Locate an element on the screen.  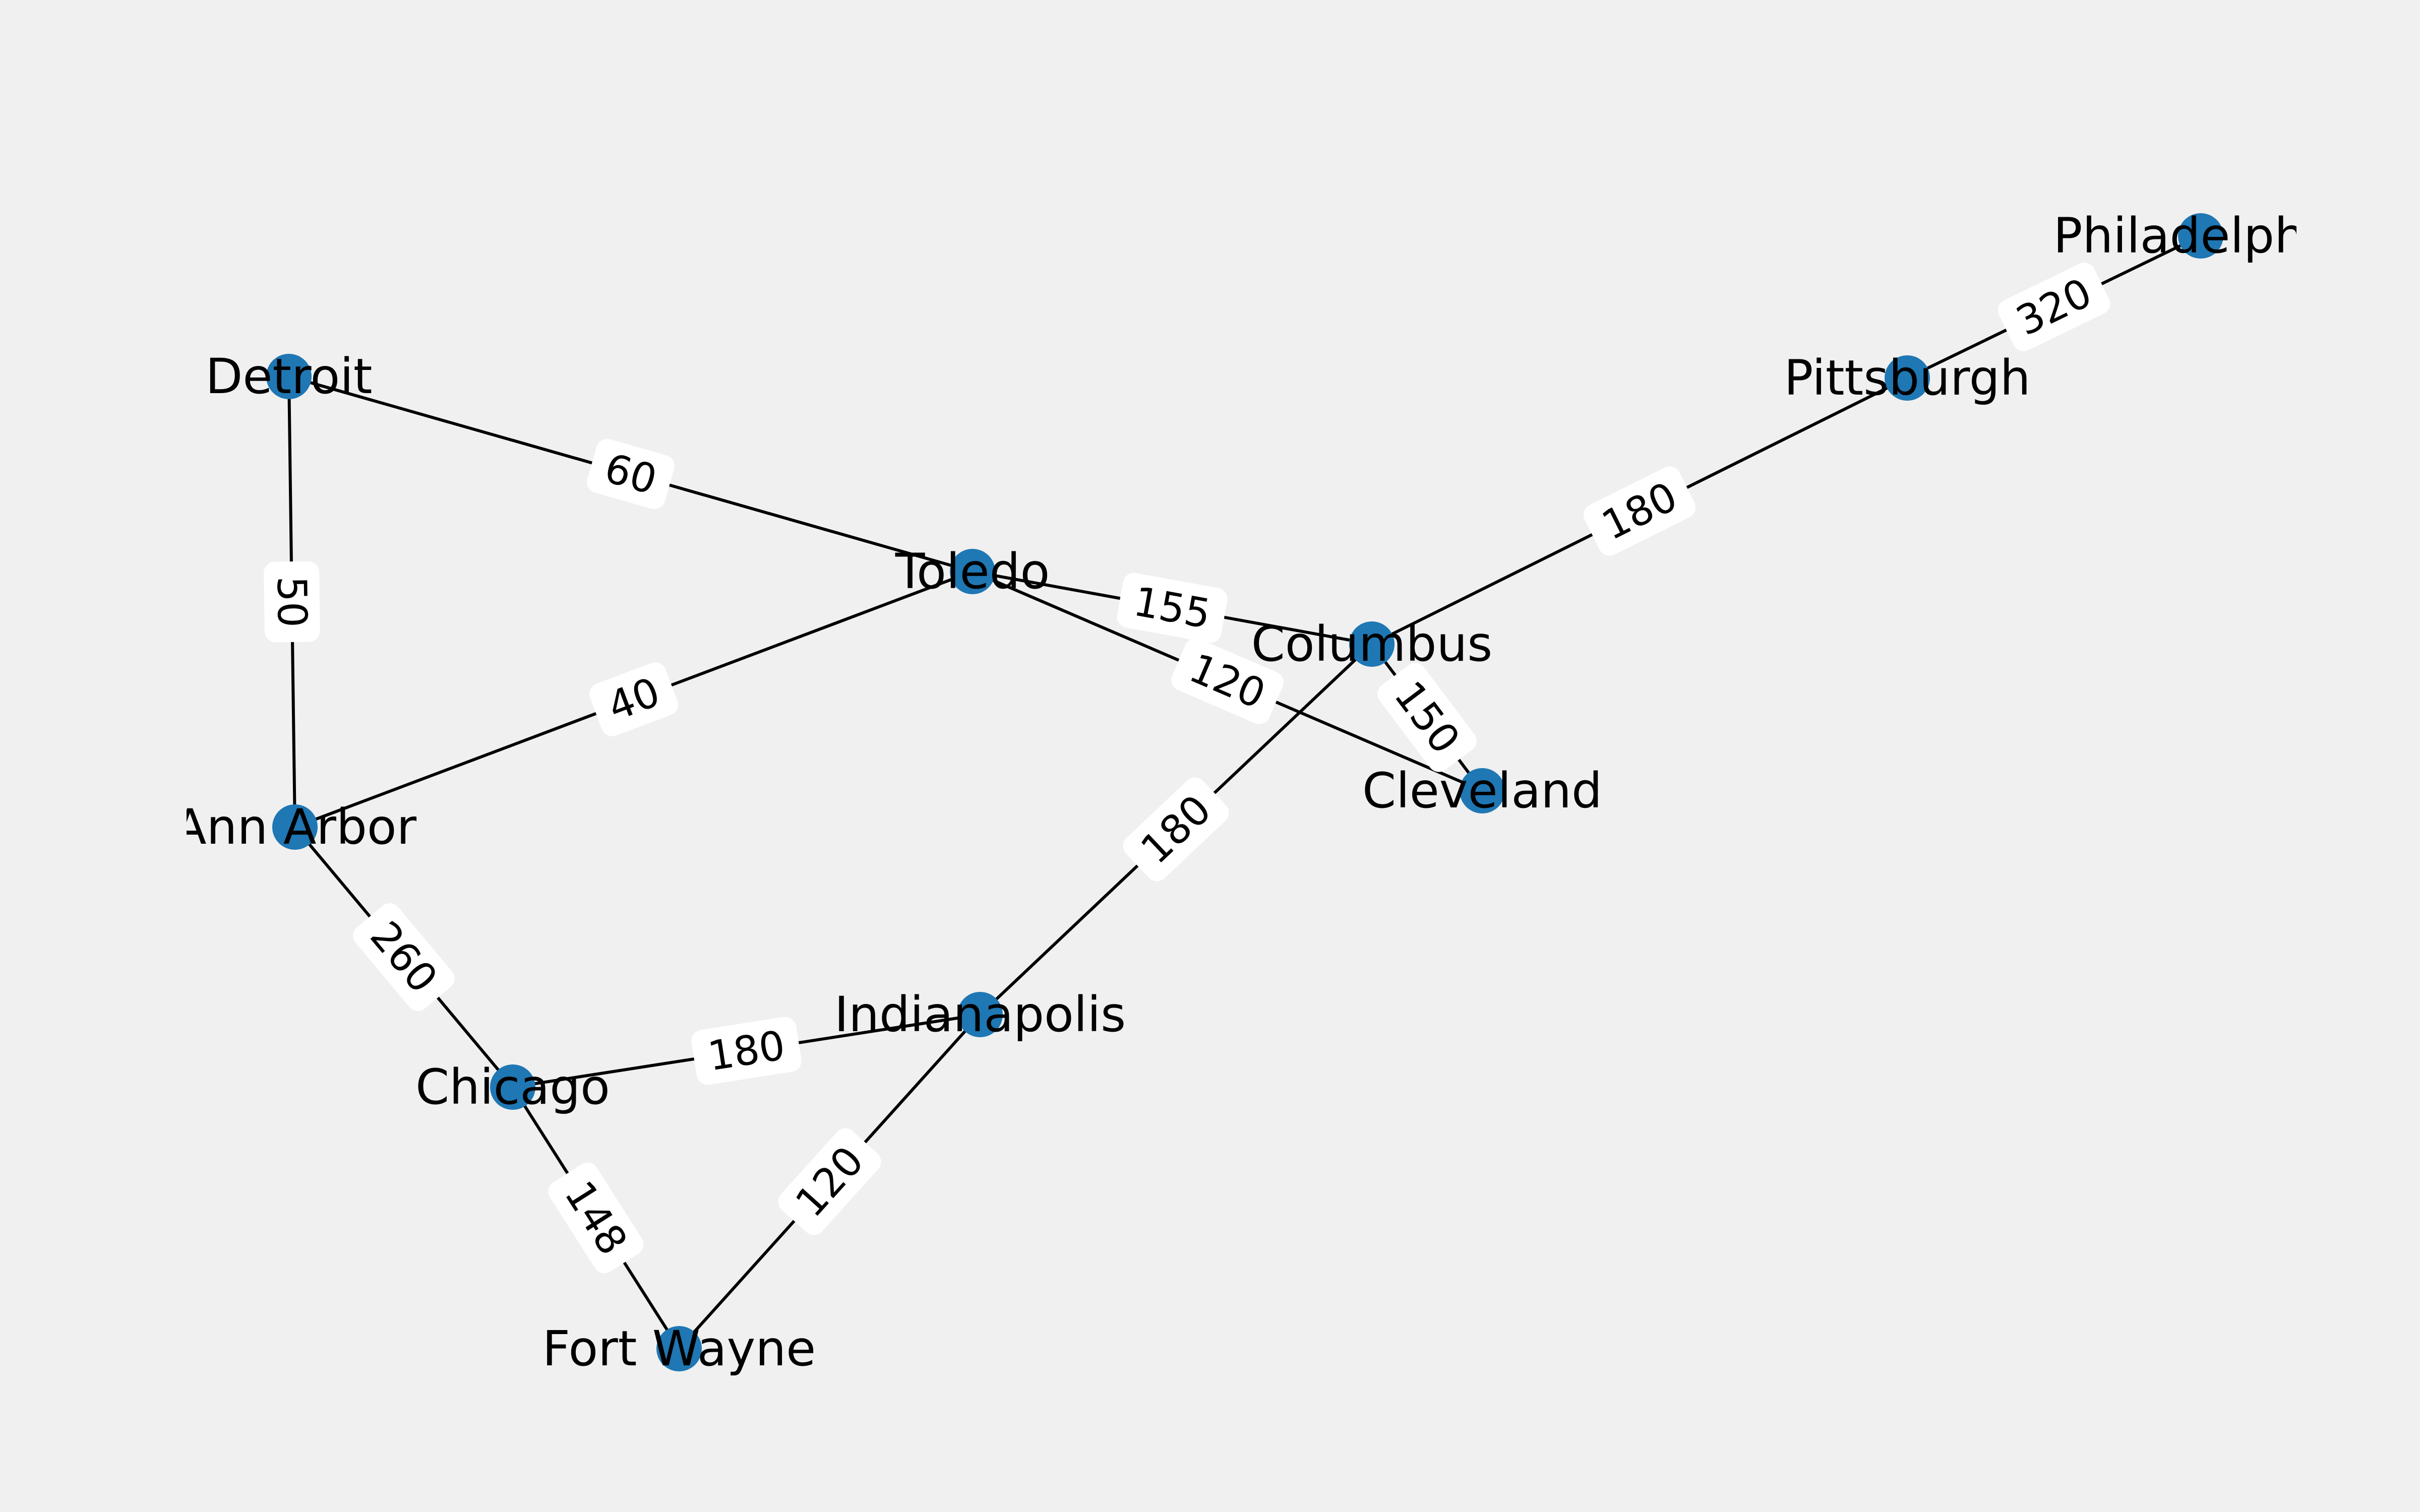
node-label-ann_arbor: Ann Arbor is located at coordinates (295, 827).